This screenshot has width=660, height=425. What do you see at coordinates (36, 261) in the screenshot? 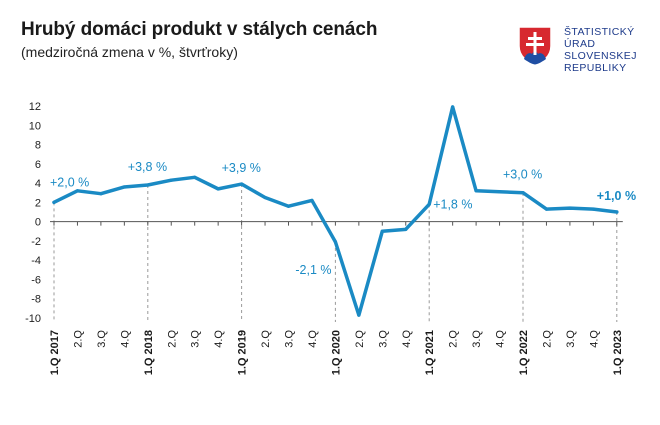
I see `y-tick-label: -4` at bounding box center [36, 261].